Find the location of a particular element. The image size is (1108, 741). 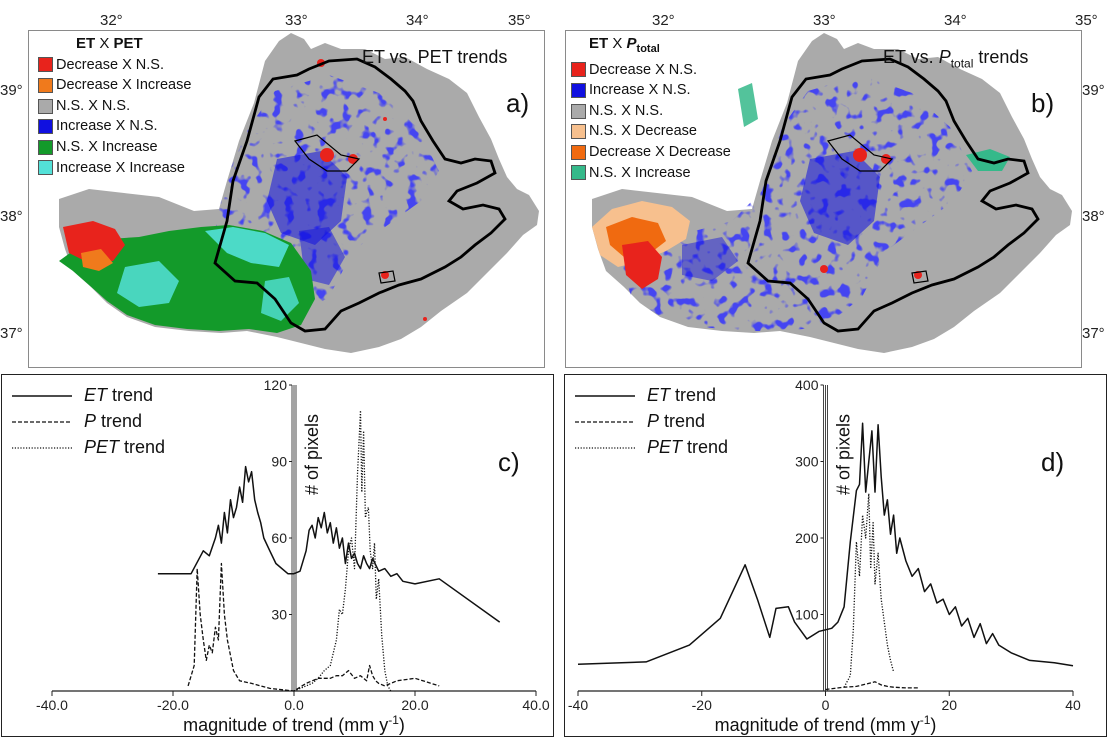

panel-letter: b) is located at coordinates (1043, 103).